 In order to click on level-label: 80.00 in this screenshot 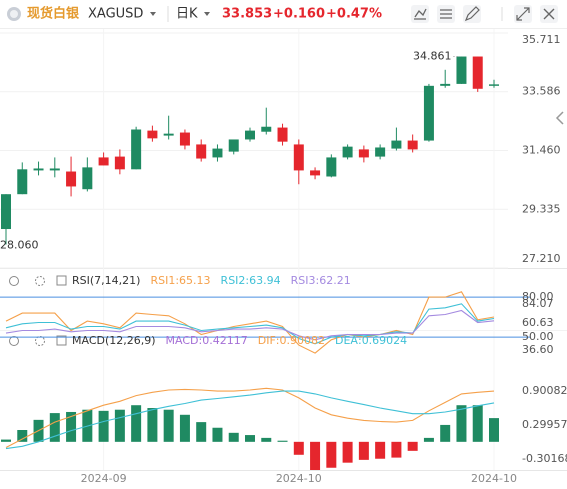, I will do `click(538, 296)`.